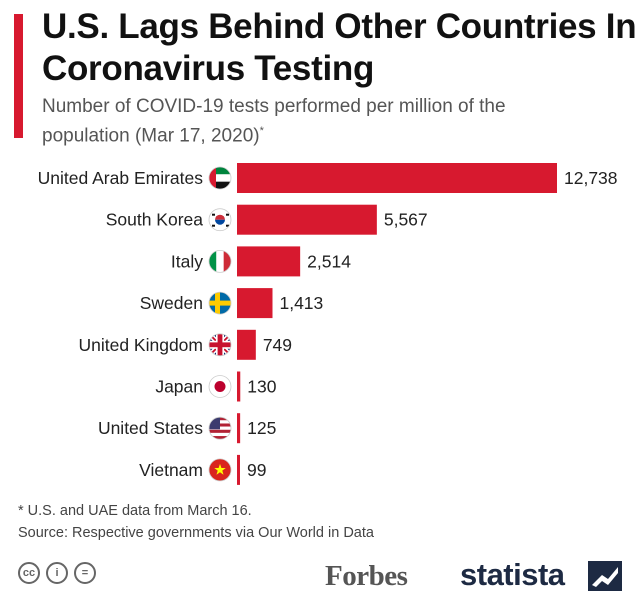  I want to click on flag-sun, so click(220, 386).